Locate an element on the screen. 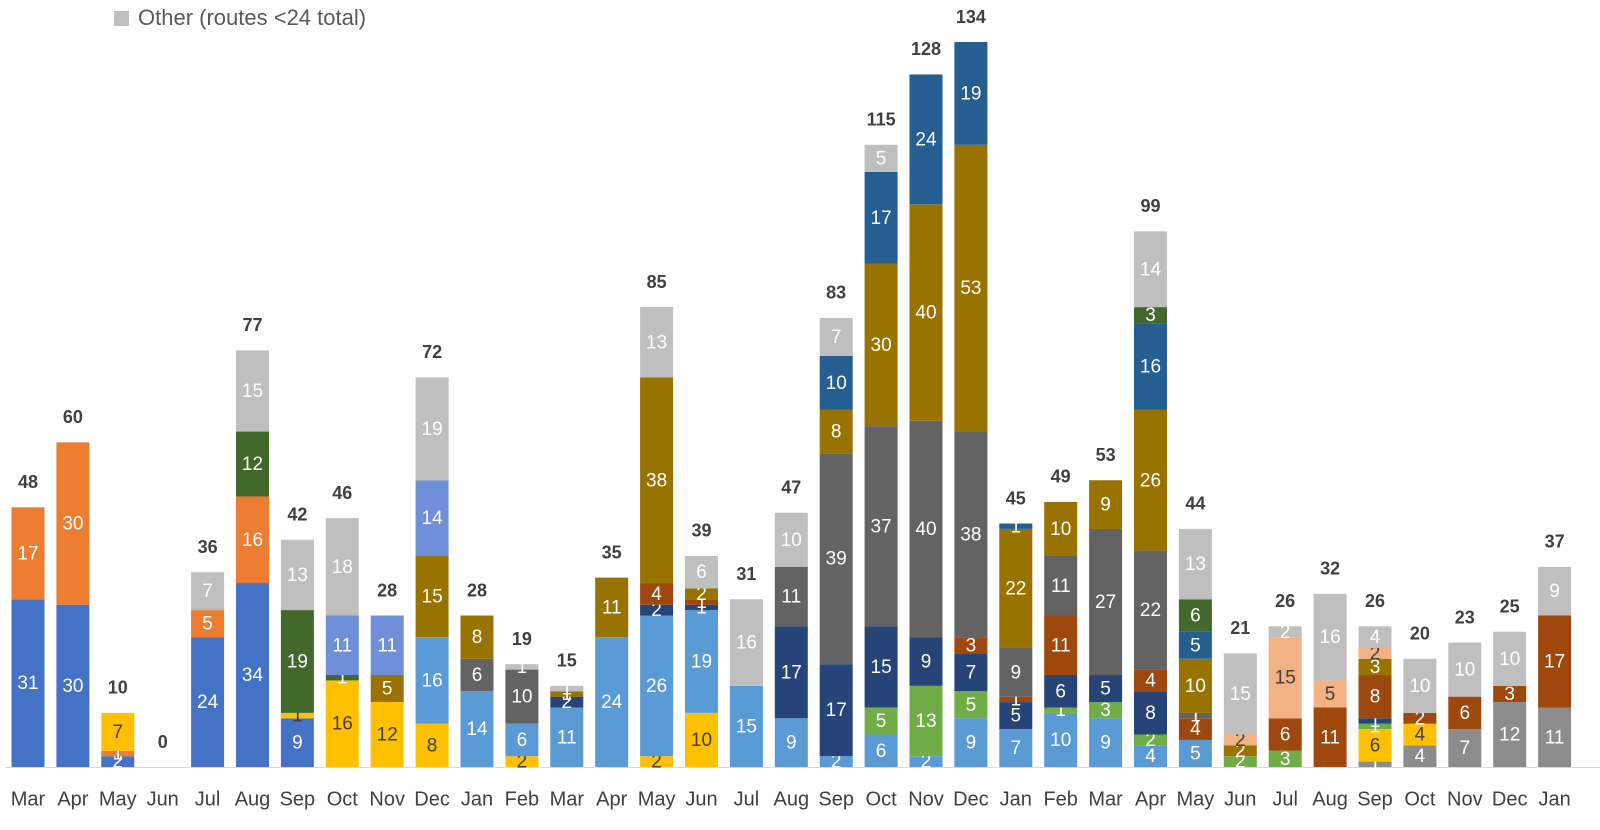  segment-label: 12 is located at coordinates (387, 735).